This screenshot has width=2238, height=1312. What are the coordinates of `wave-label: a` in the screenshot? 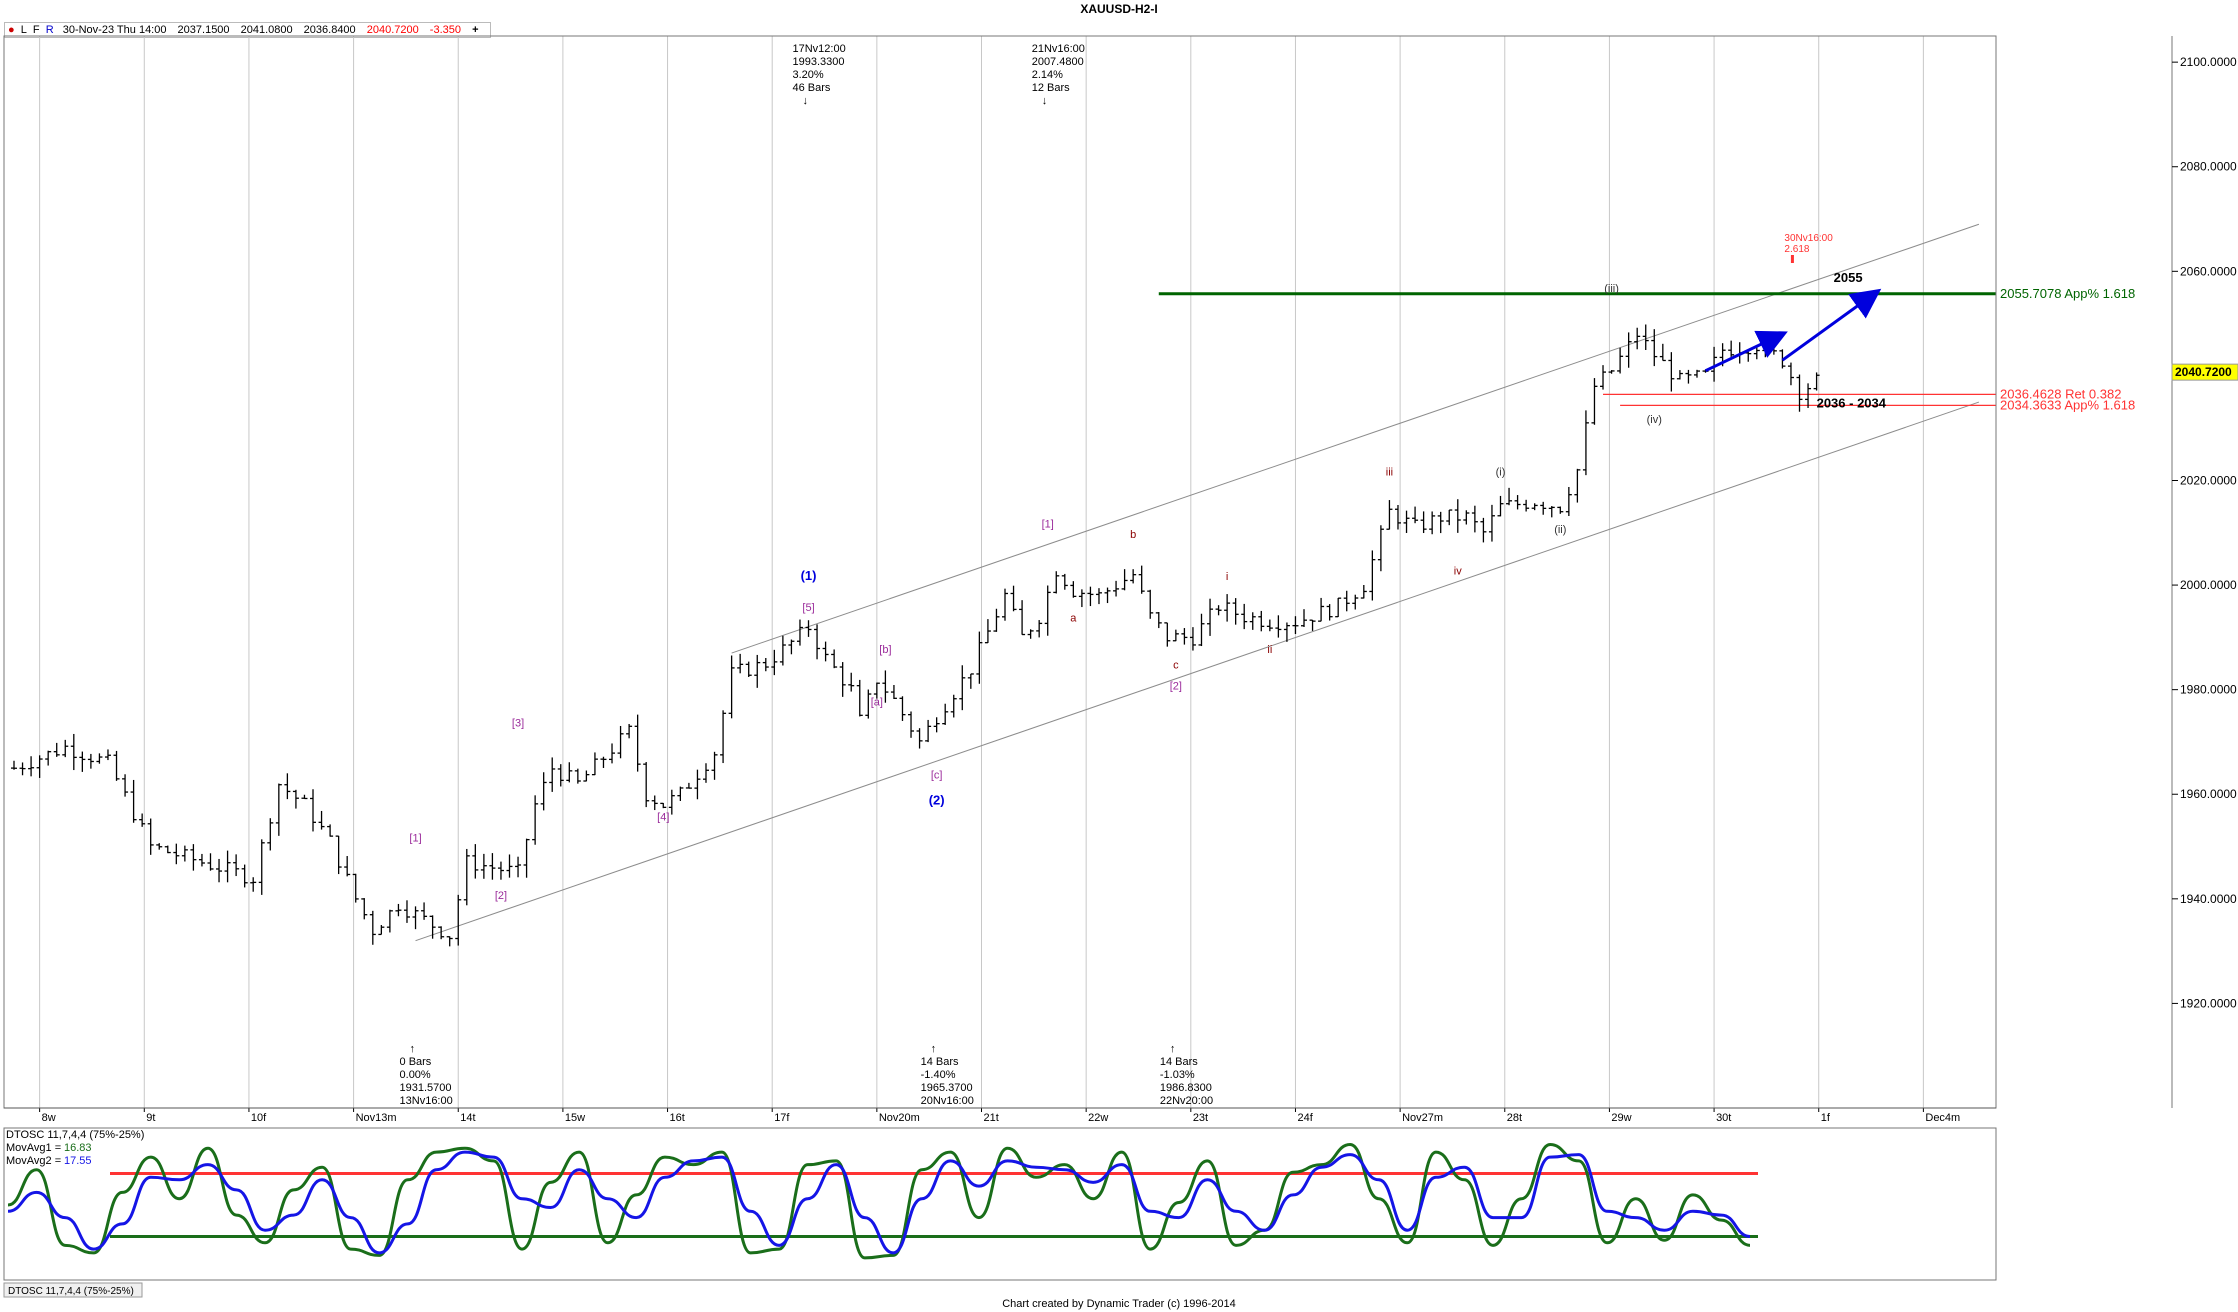 It's located at (1073, 619).